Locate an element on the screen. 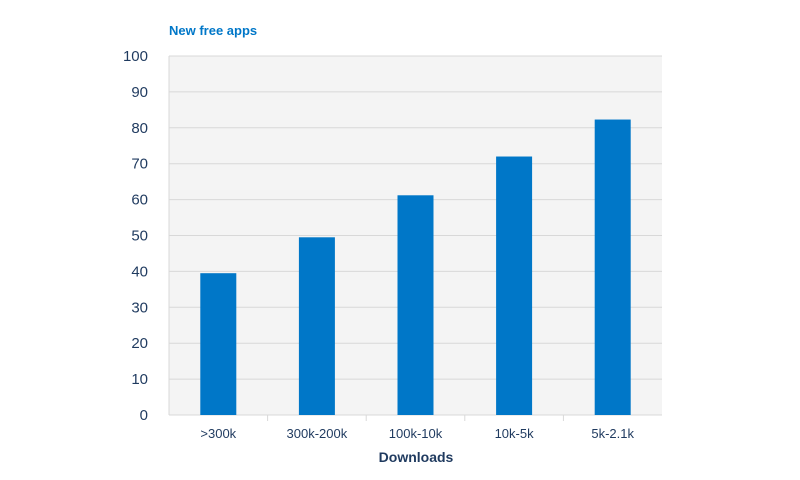 Image resolution: width=800 pixels, height=480 pixels. y-tick-label: 90 is located at coordinates (139, 92).